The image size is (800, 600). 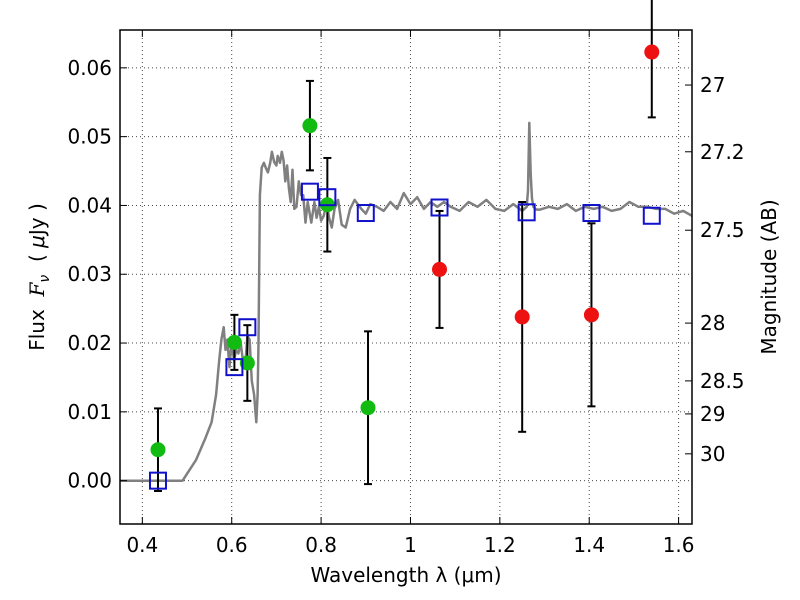 I want to click on y2-tick-label: 27.5, so click(x=722, y=230).